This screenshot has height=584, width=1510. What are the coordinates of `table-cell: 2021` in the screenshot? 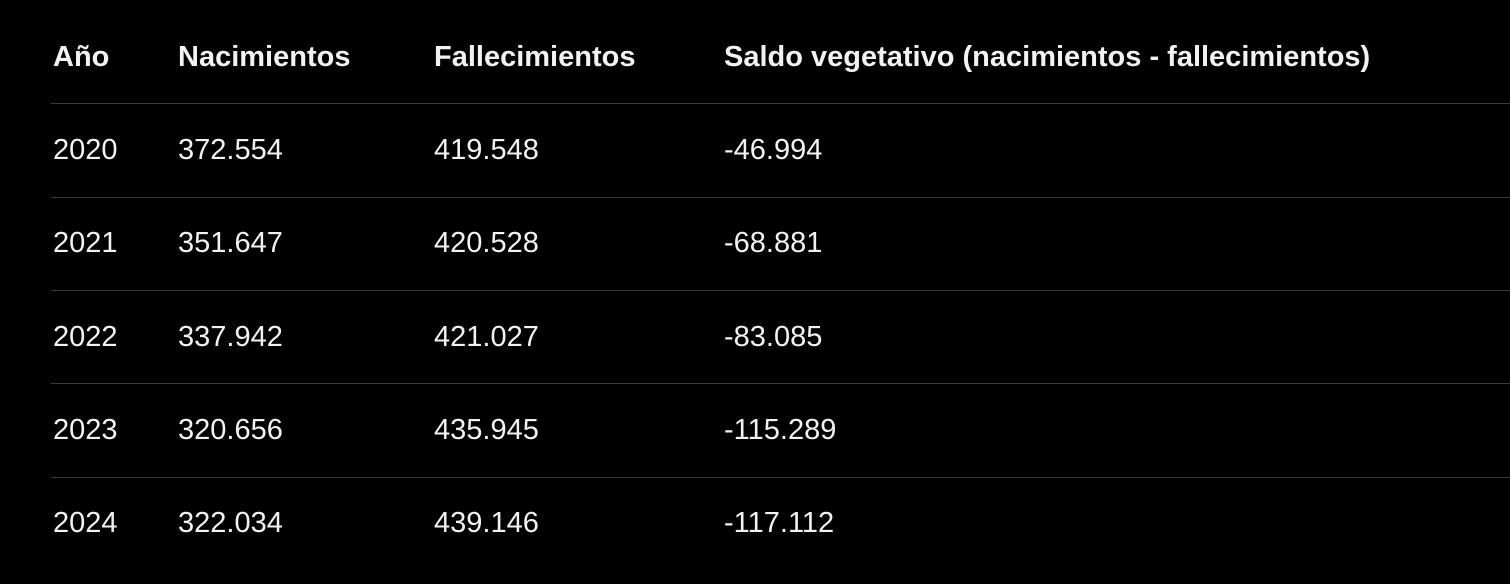 It's located at (85, 243).